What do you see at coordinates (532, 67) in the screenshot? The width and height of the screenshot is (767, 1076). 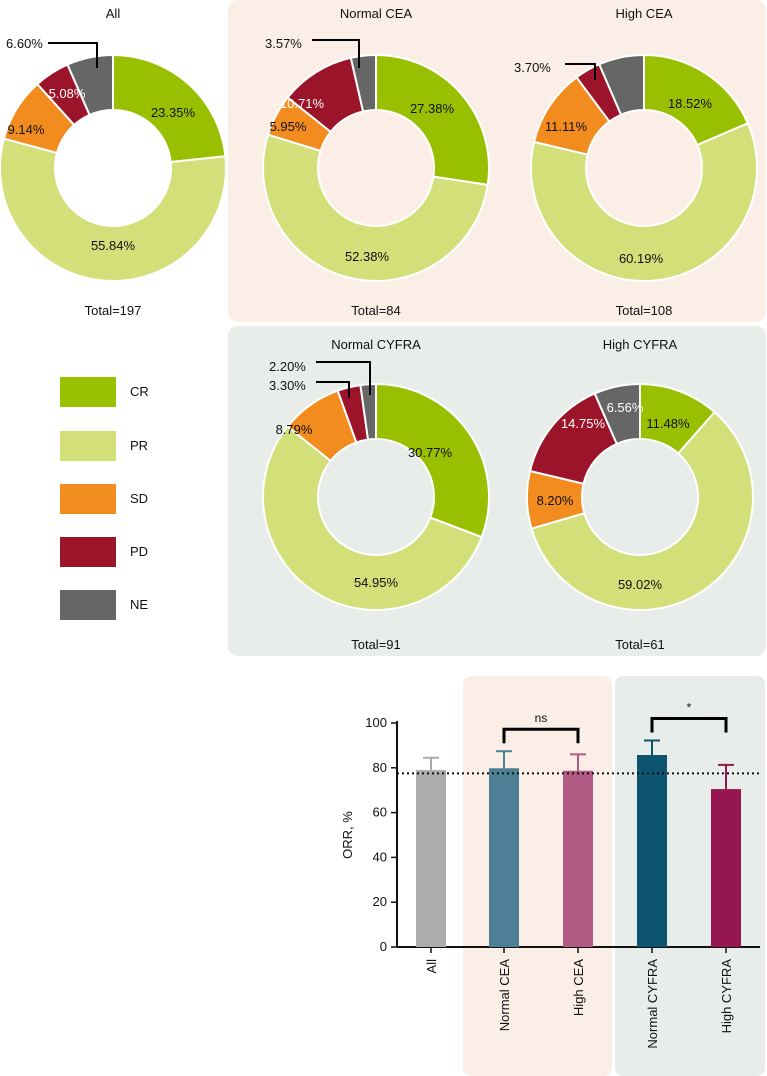 I see `pie-label-pd: 3.70%` at bounding box center [532, 67].